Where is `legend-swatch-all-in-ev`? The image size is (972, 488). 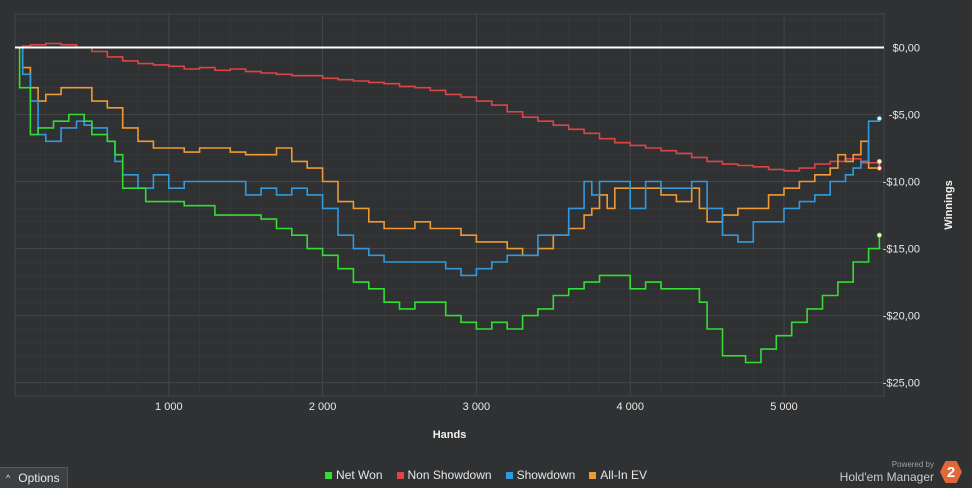
legend-swatch-all-in-ev is located at coordinates (593, 475).